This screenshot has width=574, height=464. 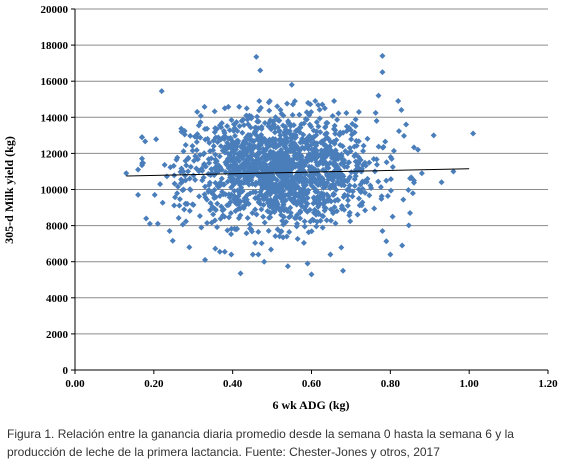 I want to click on trendline, so click(x=298, y=172).